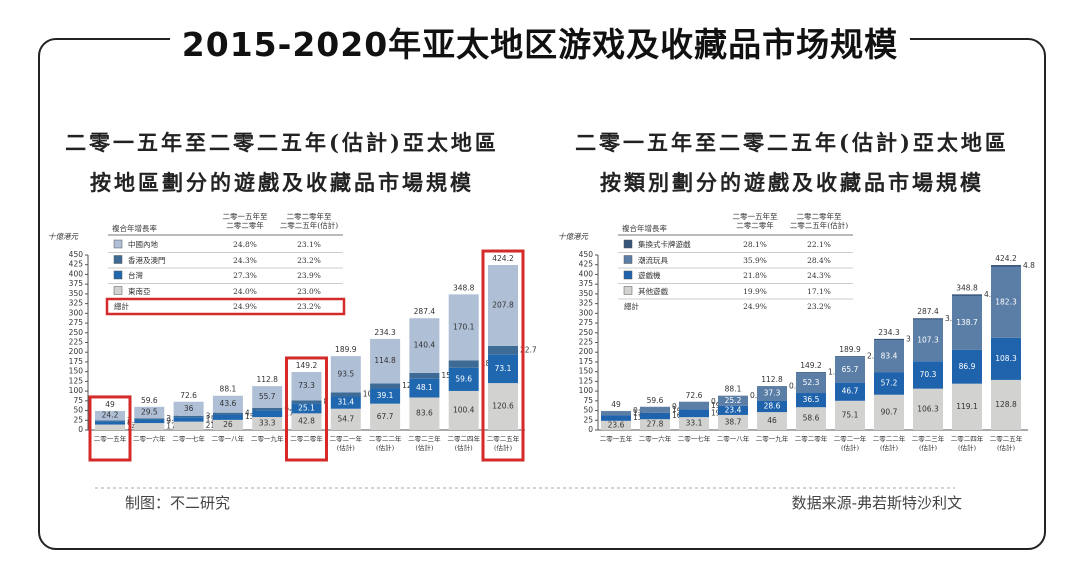 This screenshot has width=1080, height=572. I want to click on cagr-value: 28.1%, so click(755, 244).